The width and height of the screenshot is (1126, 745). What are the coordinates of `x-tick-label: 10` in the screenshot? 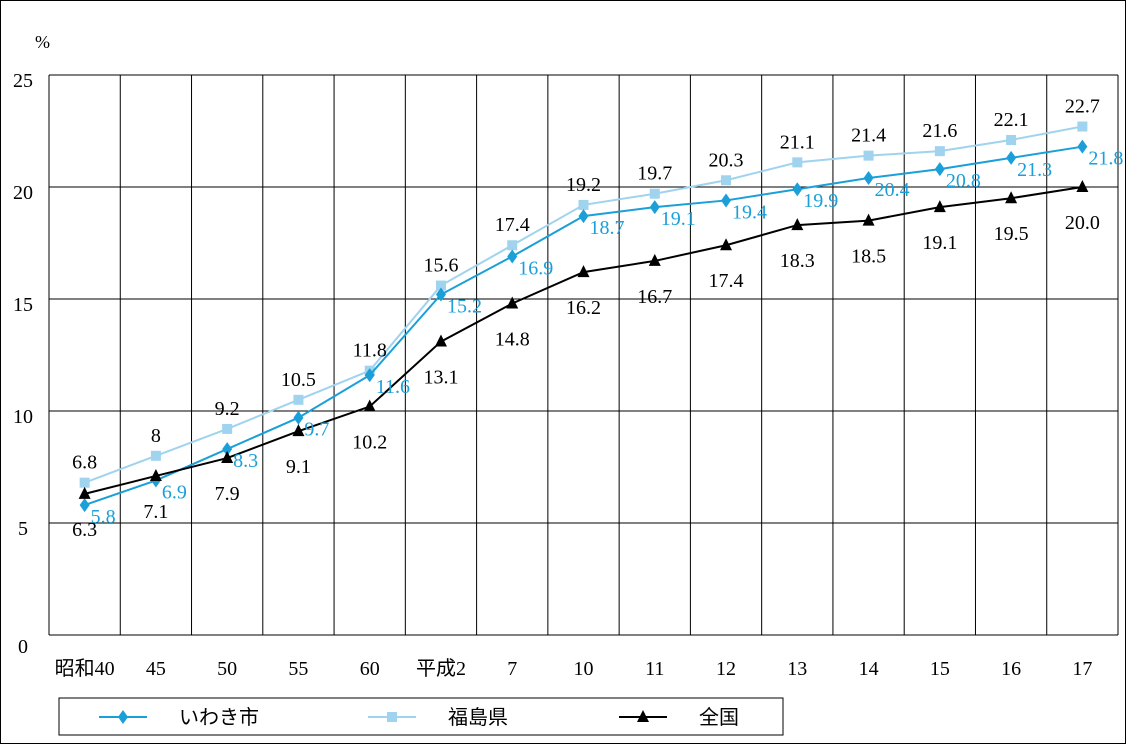 It's located at (584, 669).